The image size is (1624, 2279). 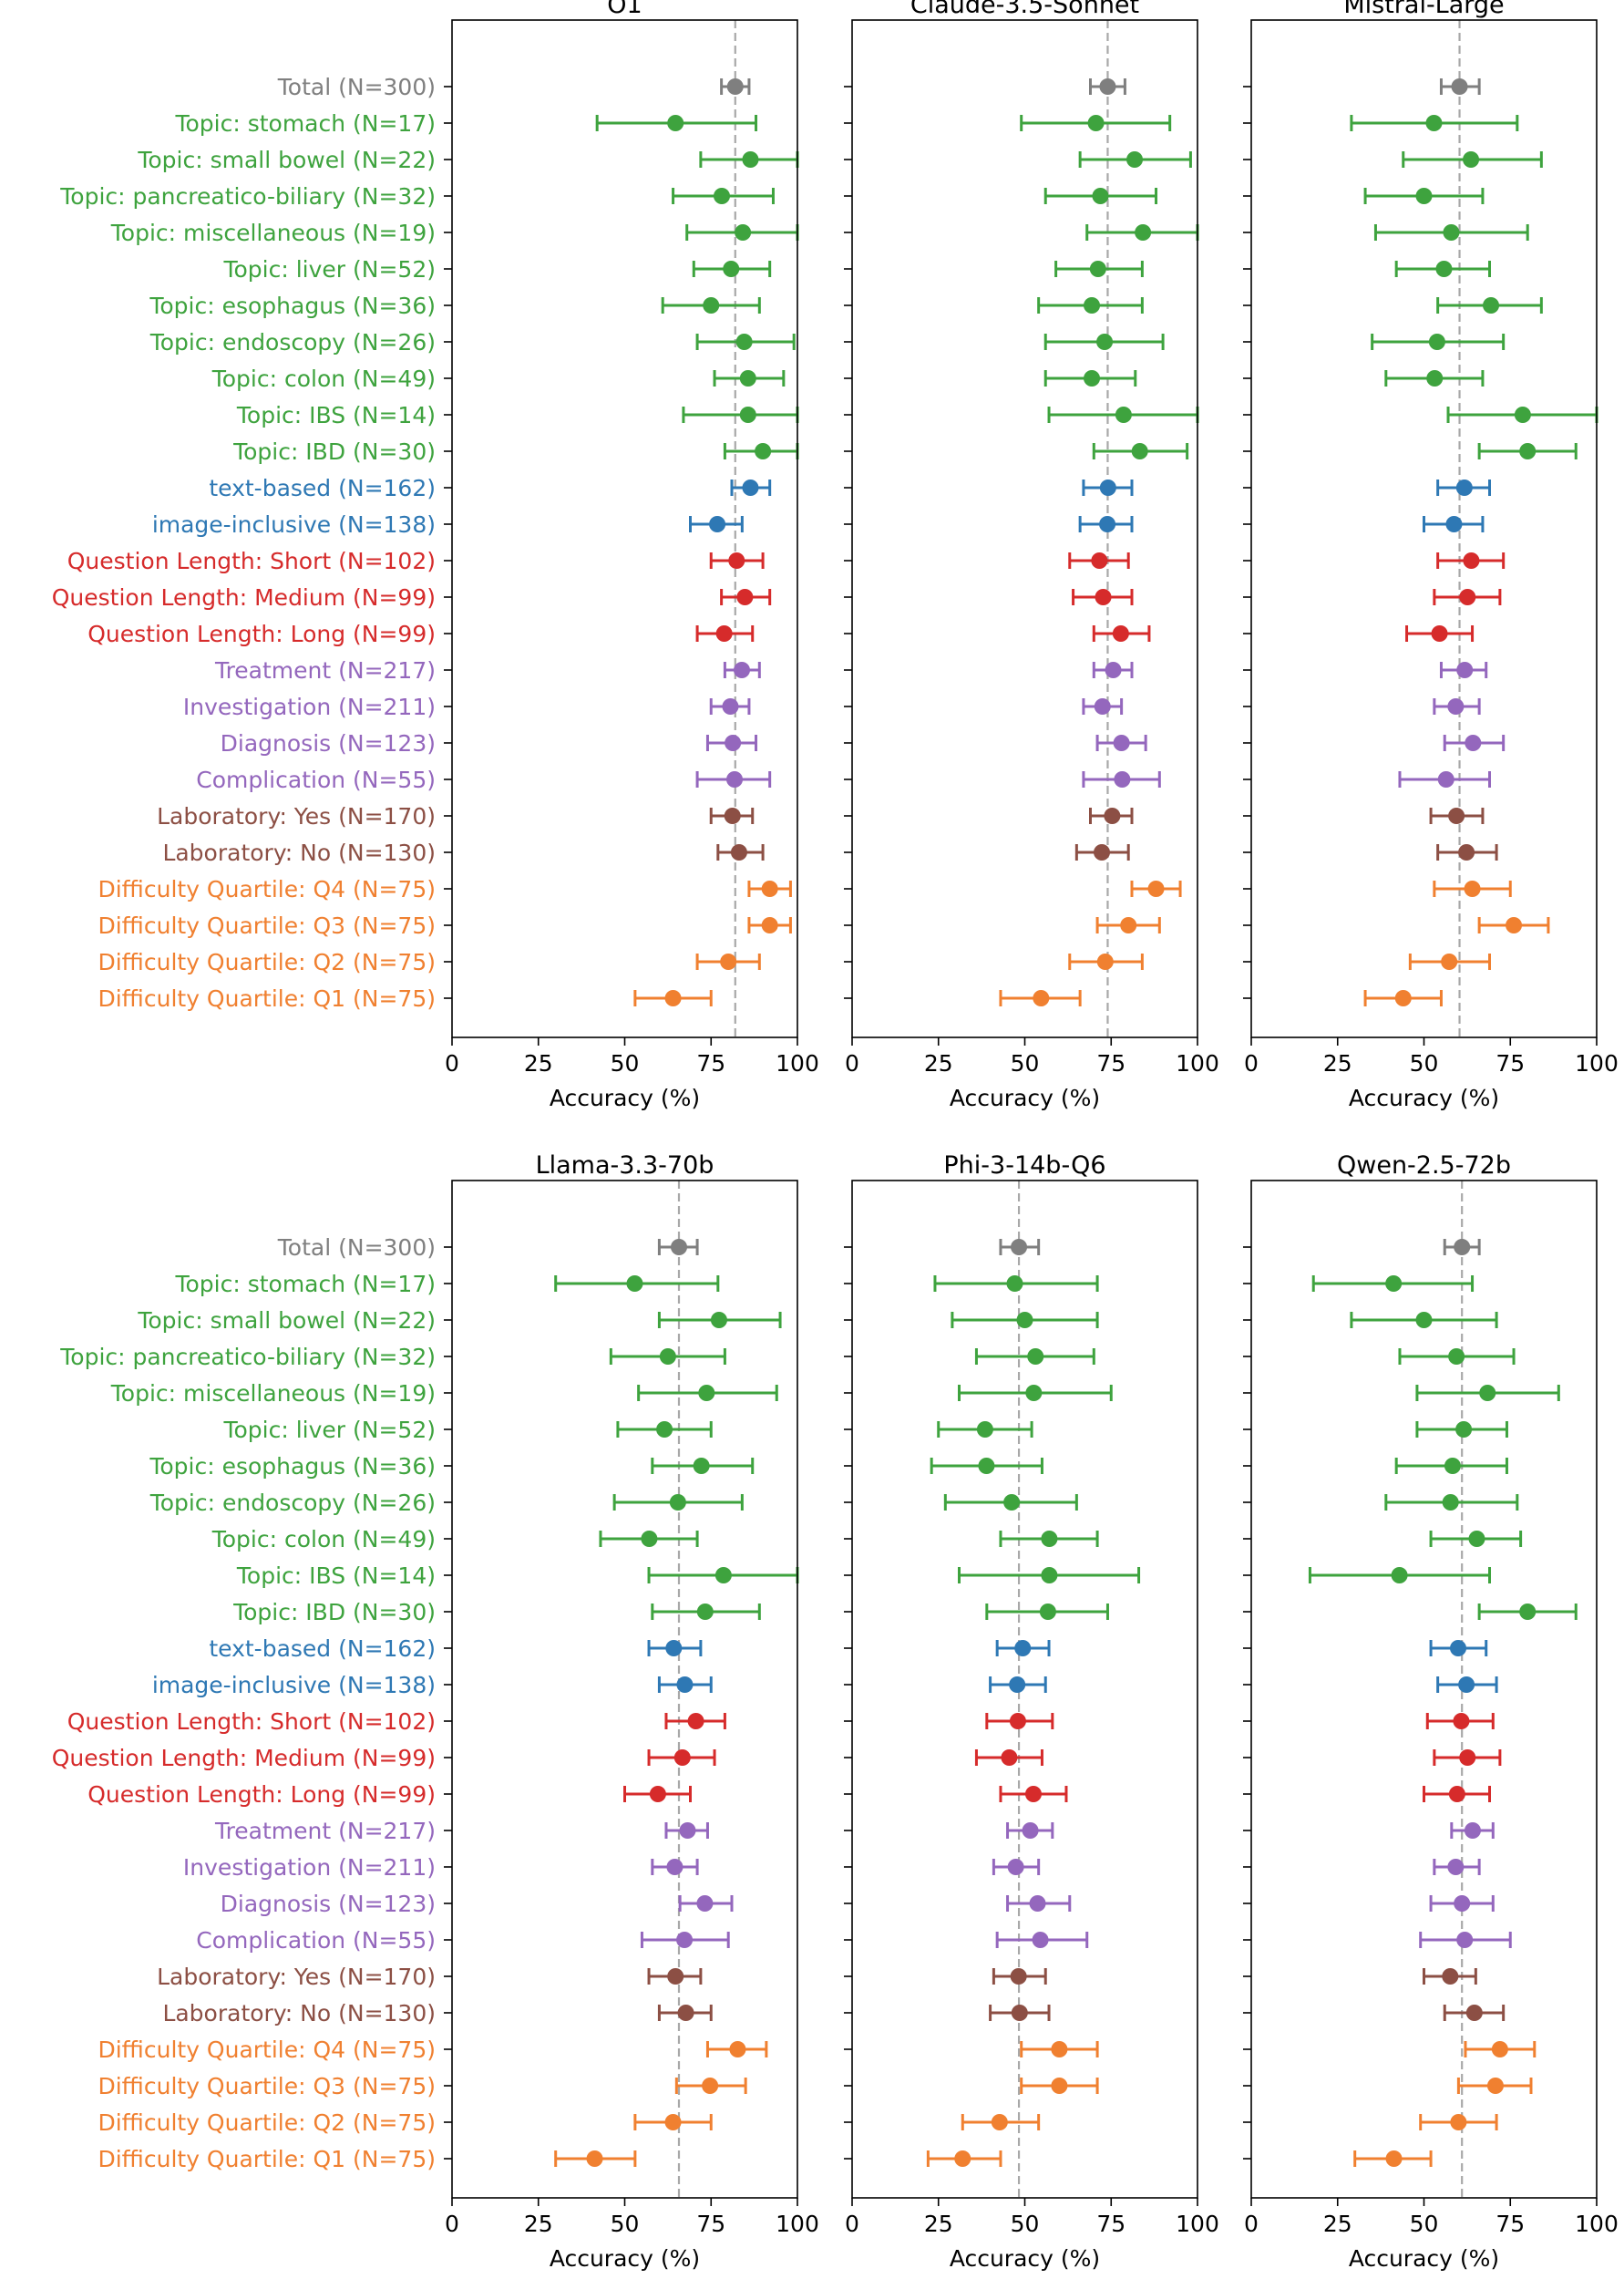 What do you see at coordinates (334, 1612) in the screenshot?
I see `category-label: Topic: IBD (N=30)` at bounding box center [334, 1612].